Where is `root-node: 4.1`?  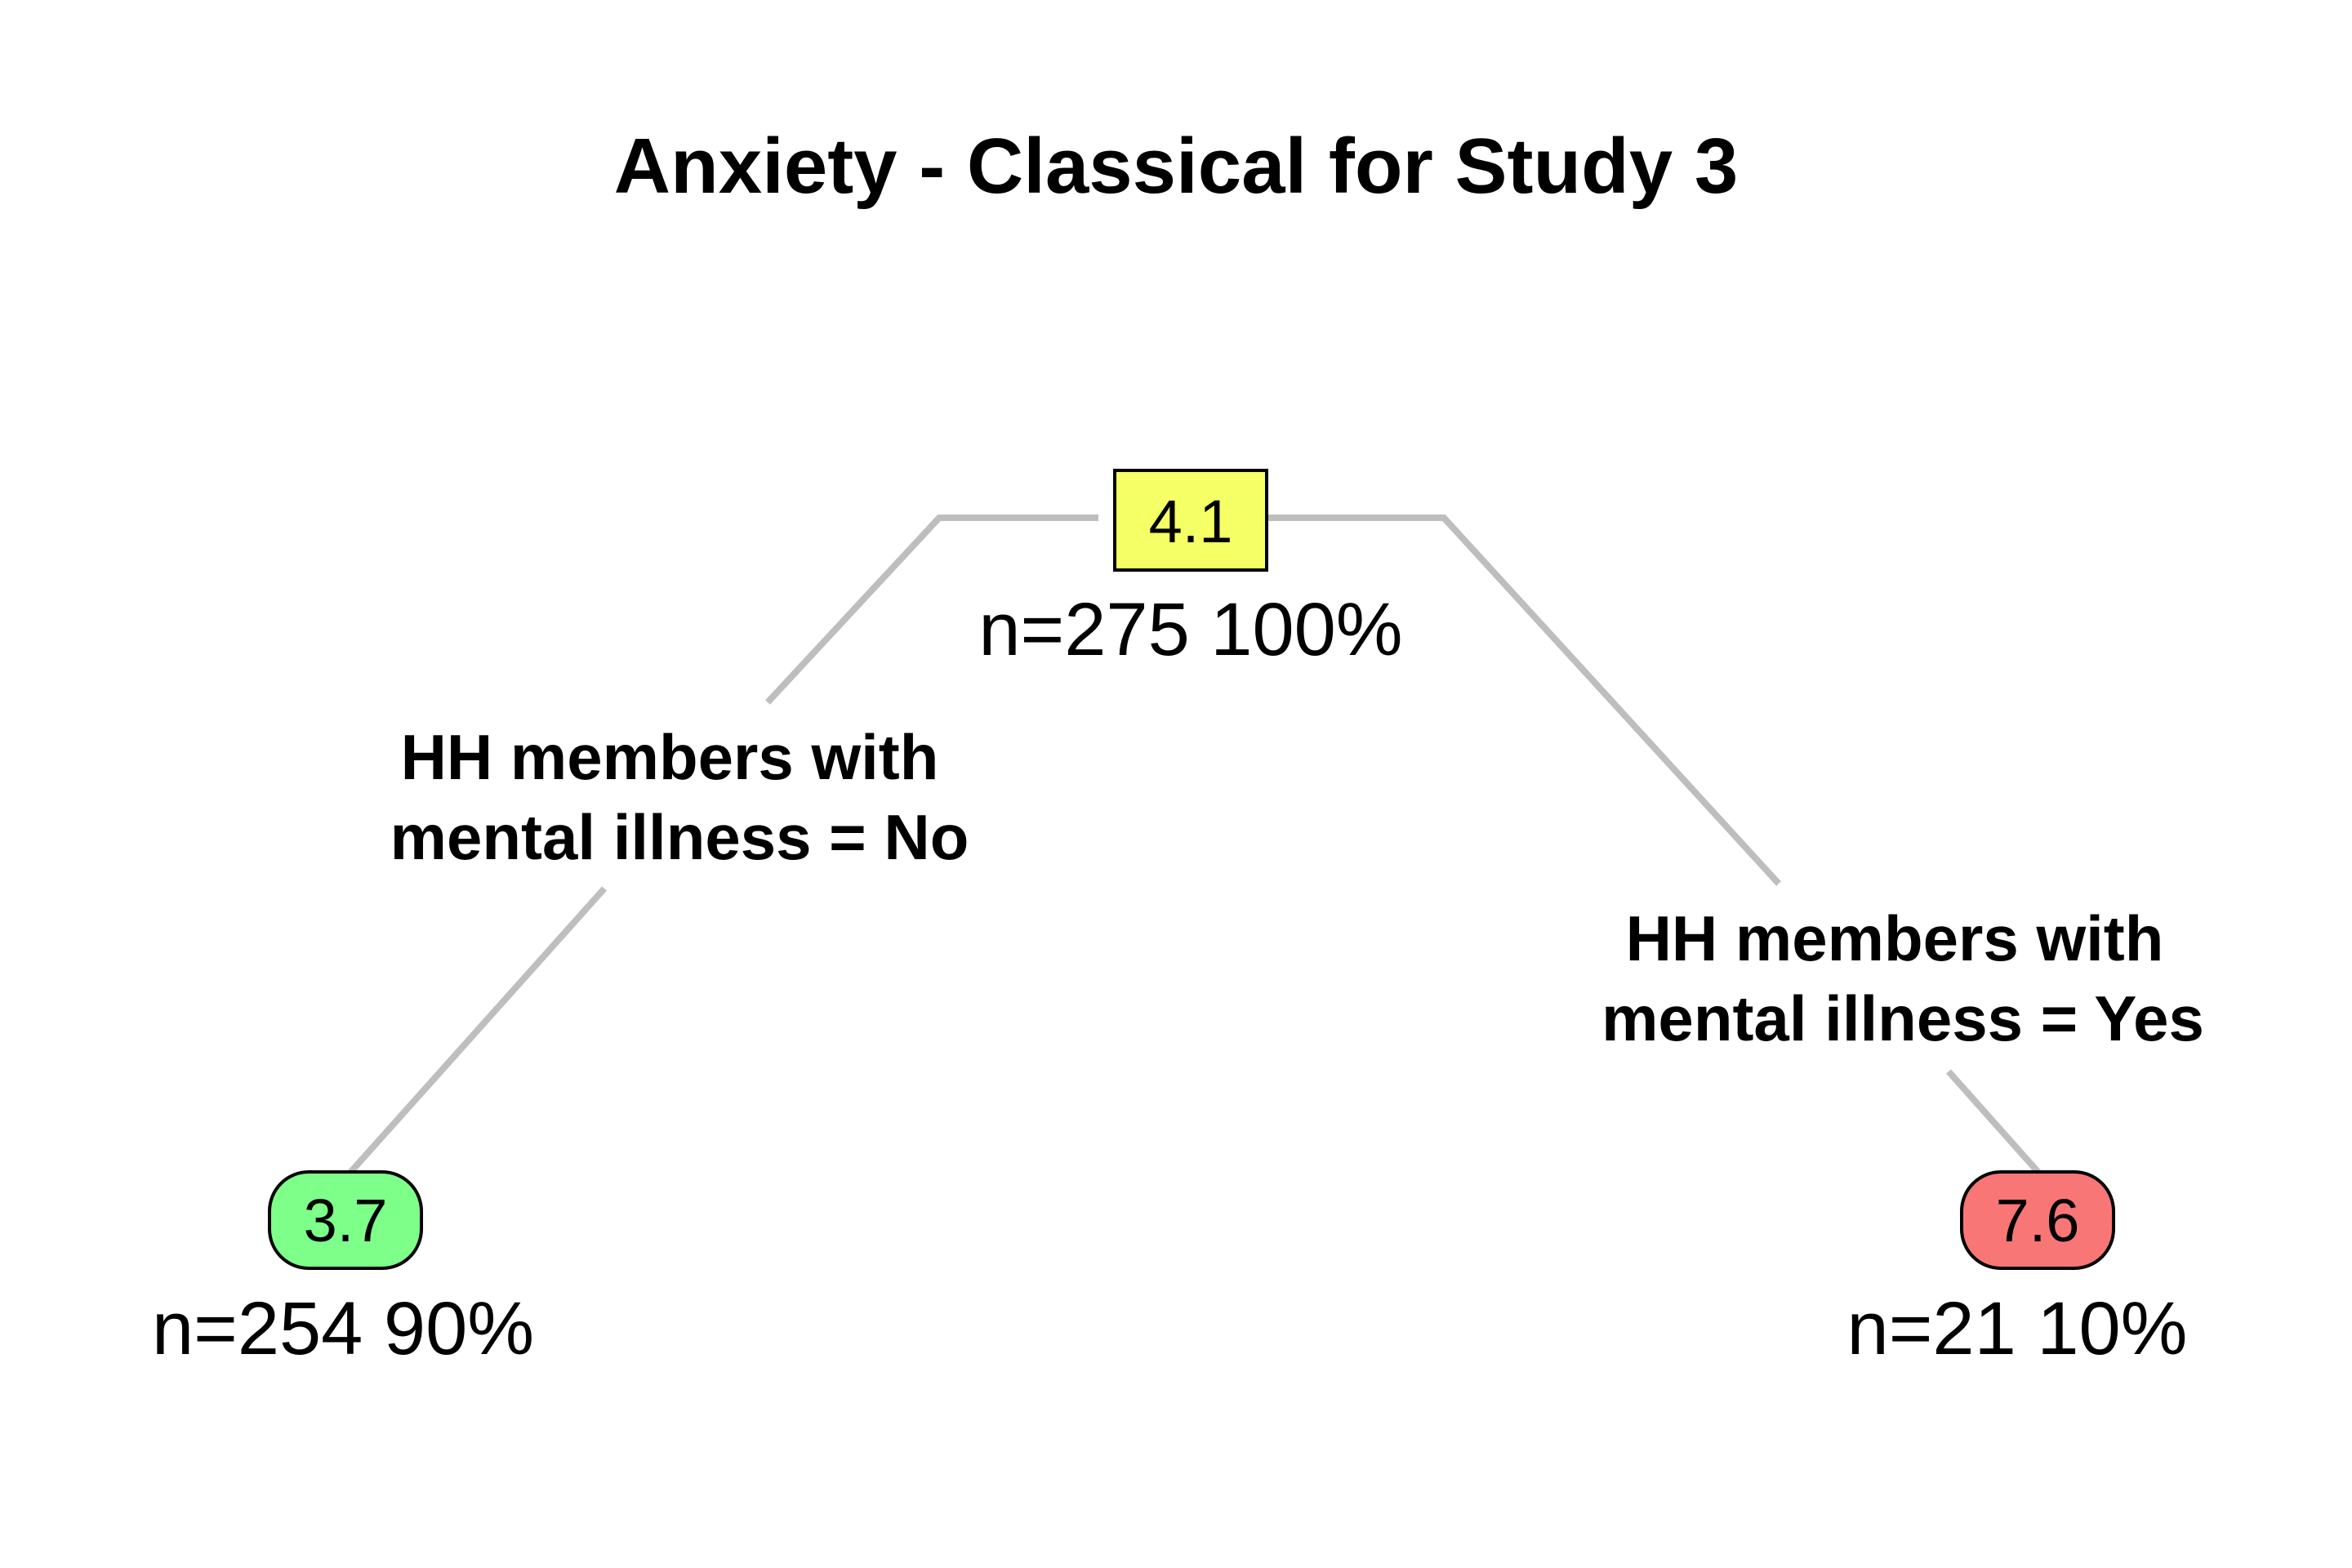
root-node: 4.1 is located at coordinates (1190, 520).